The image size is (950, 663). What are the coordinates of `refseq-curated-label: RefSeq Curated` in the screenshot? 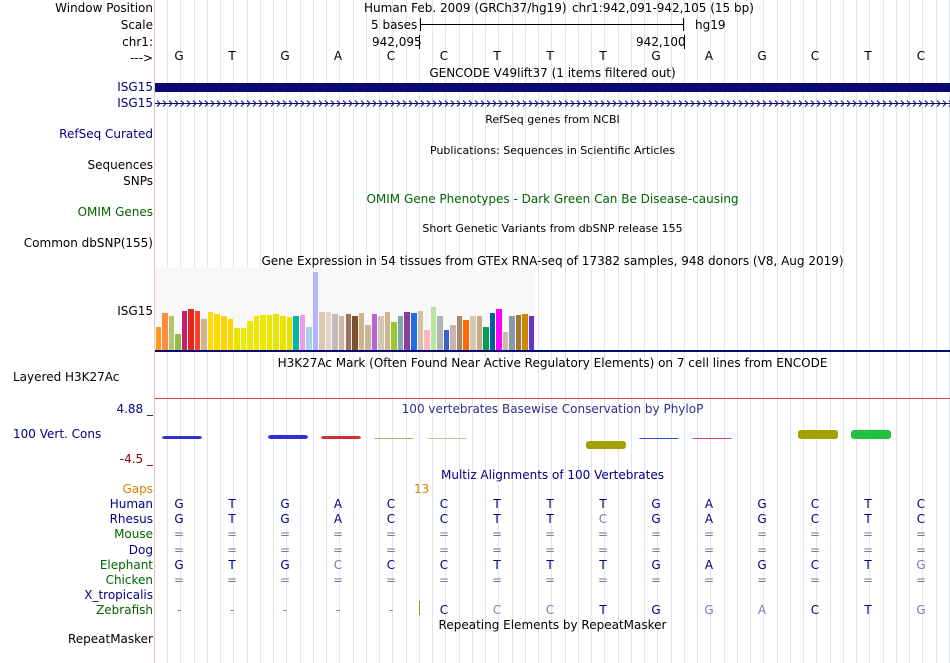 It's located at (106, 134).